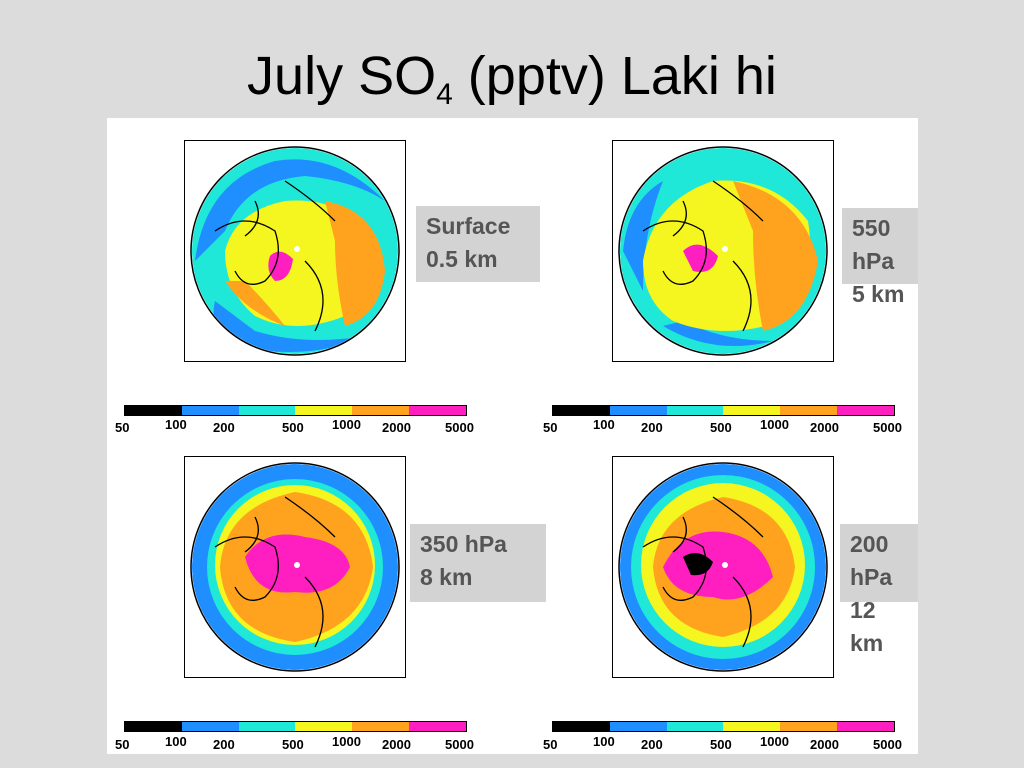 This screenshot has height=768, width=1024. I want to click on colorbar-550hpa, so click(723, 410).